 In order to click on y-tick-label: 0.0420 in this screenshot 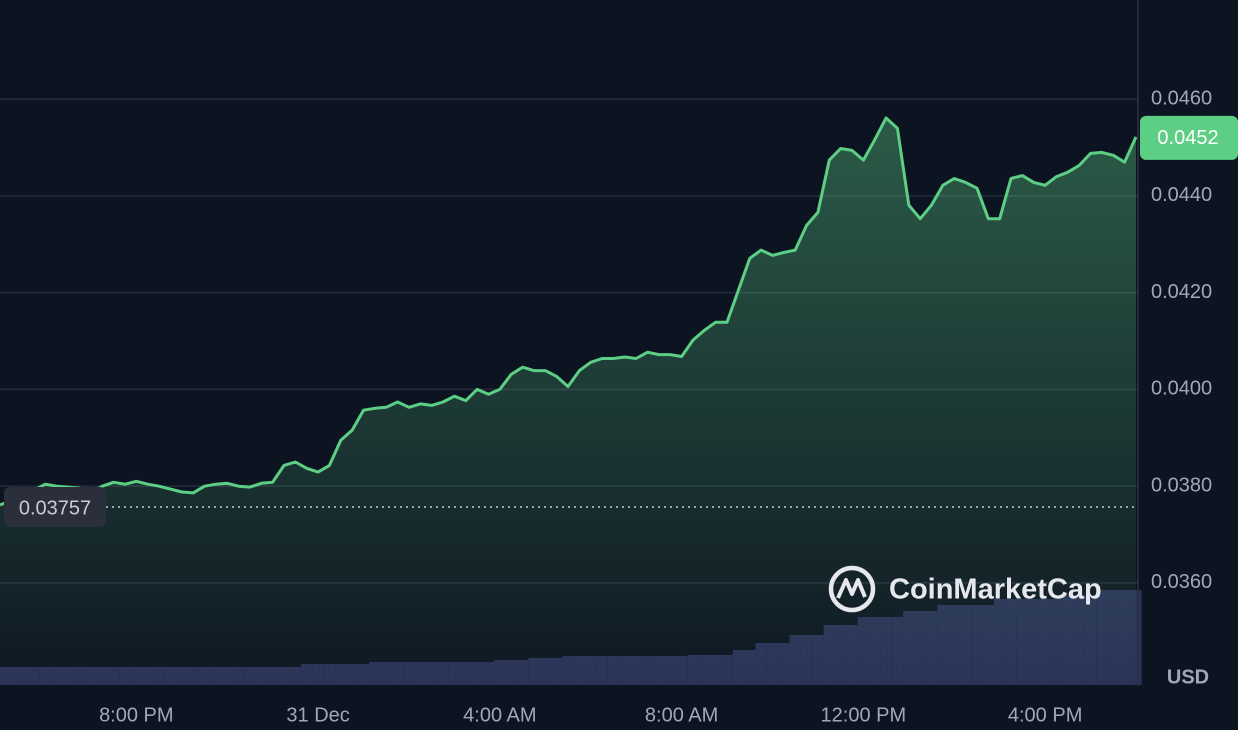, I will do `click(1181, 292)`.